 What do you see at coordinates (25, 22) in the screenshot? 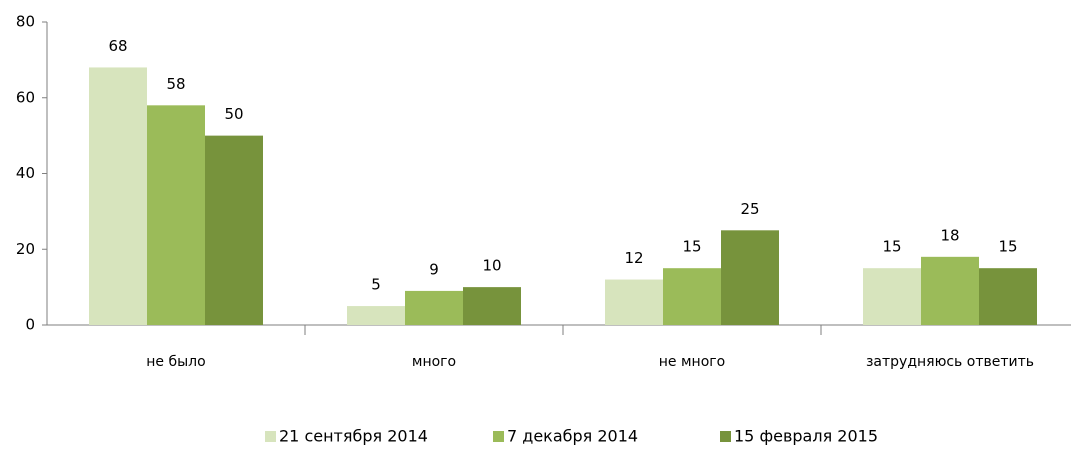
I see `y-tick-label: 80` at bounding box center [25, 22].